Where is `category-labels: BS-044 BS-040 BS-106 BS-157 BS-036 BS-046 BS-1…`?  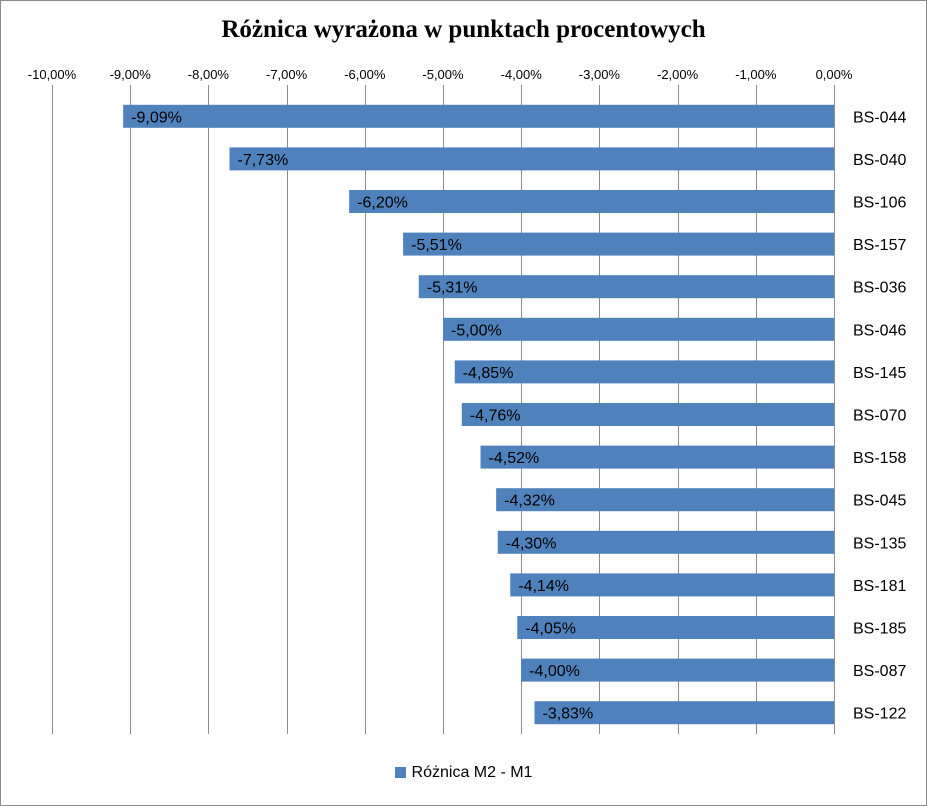 category-labels: BS-044 BS-040 BS-106 BS-157 BS-036 BS-046 BS-1… is located at coordinates (879, 415).